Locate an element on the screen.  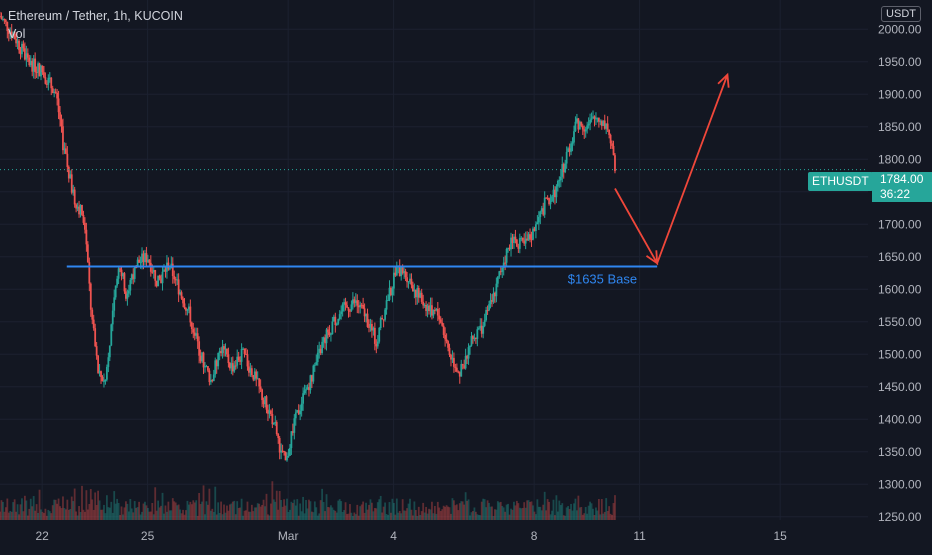
y-tick-label: 1250.00 is located at coordinates (900, 517).